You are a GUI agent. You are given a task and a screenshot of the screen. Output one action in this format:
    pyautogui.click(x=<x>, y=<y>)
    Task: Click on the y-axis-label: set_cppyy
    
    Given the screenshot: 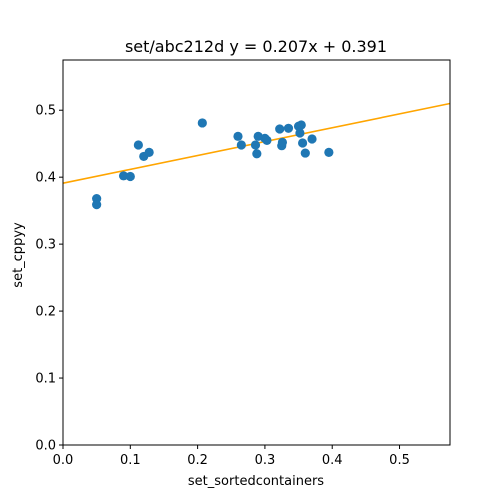 What is the action you would take?
    pyautogui.click(x=18, y=255)
    